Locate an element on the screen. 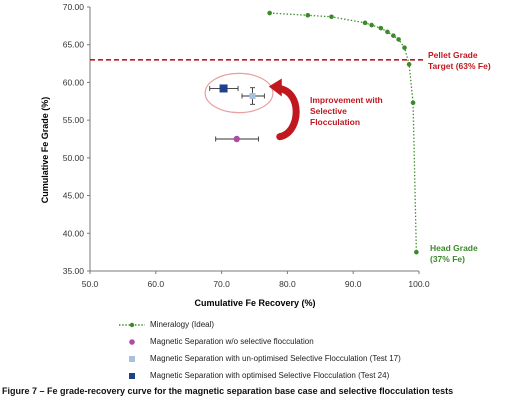  y-tick-label: 45.00 is located at coordinates (74, 196).